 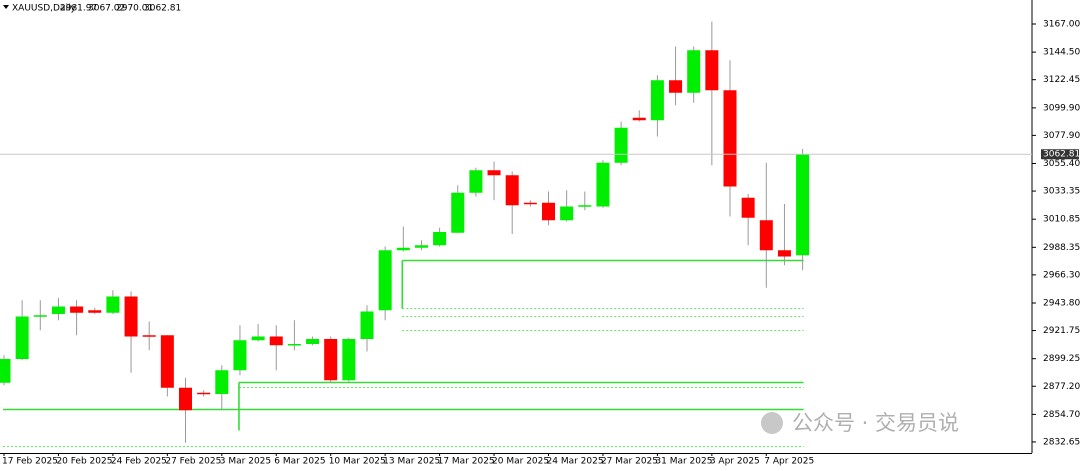 I want to click on watermark-group: 公众号 · 交易员说, so click(x=860, y=423).